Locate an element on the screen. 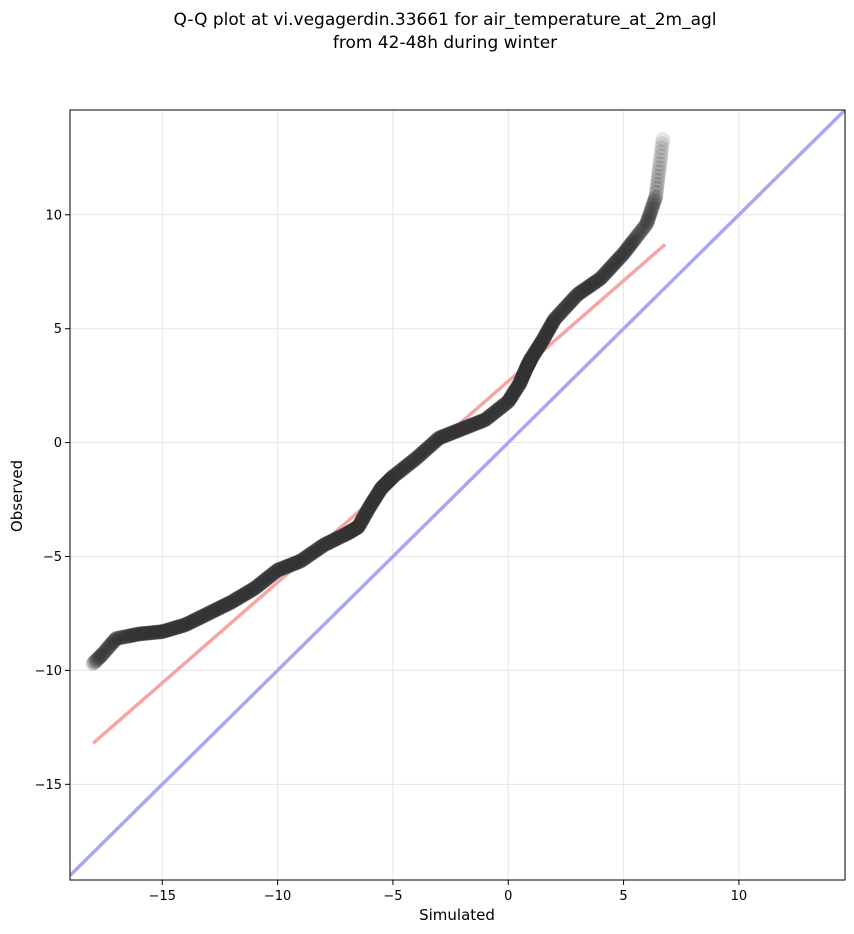  y-axis: 10 5 0 −5 −10 −15 is located at coordinates (52, 500).